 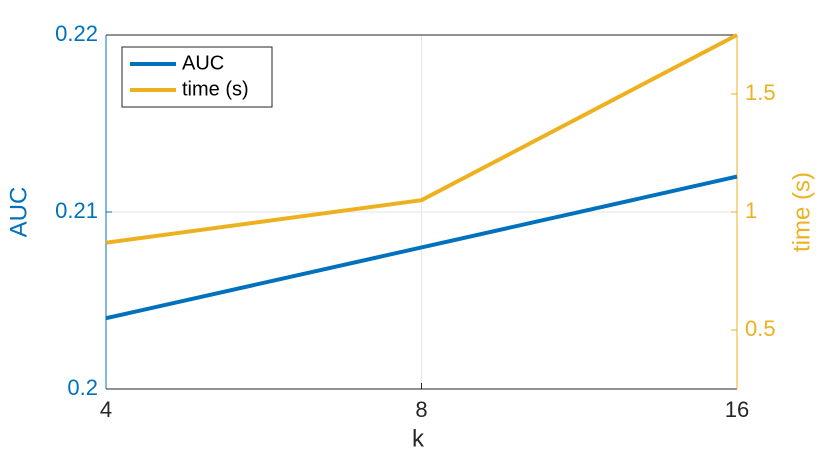 What do you see at coordinates (737, 409) in the screenshot?
I see `x-tick-label: 16` at bounding box center [737, 409].